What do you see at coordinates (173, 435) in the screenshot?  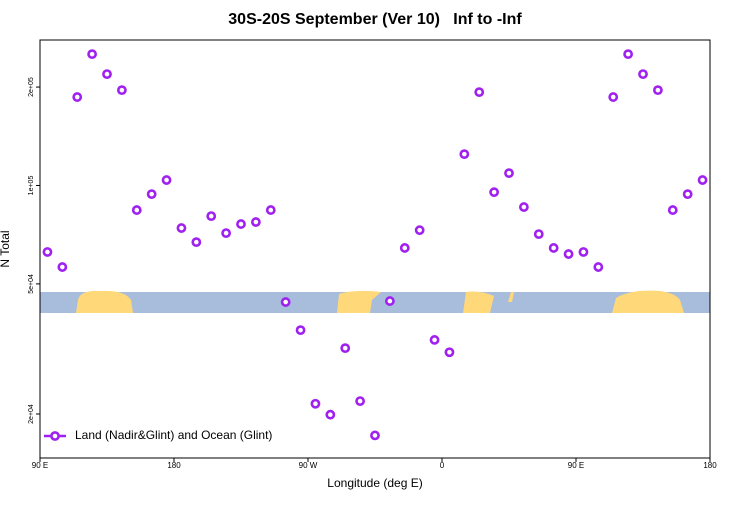 I see `legend-label: Land (Nadir&Glint) and Ocean (Glint)` at bounding box center [173, 435].